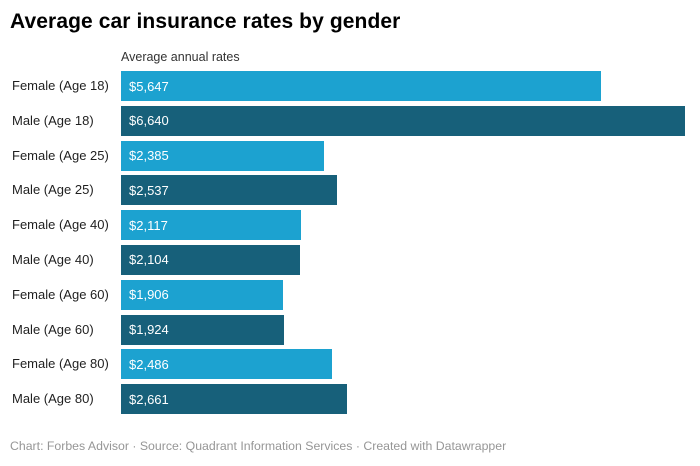 This screenshot has height=466, width=700. What do you see at coordinates (53, 399) in the screenshot?
I see `category-label: Male (Age 80)` at bounding box center [53, 399].